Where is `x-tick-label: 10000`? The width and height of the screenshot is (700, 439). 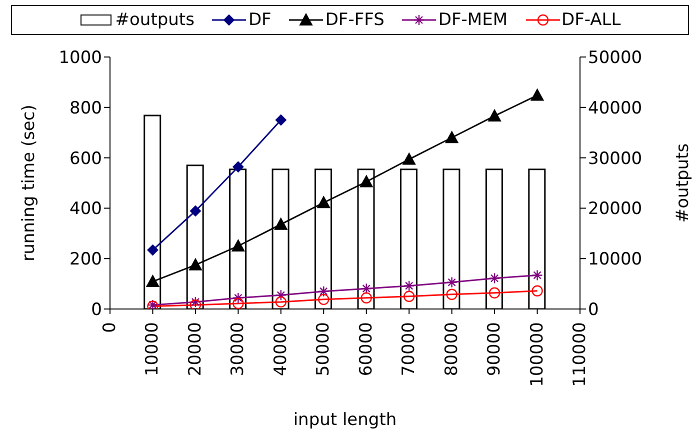
x-tick-label: 10000 is located at coordinates (152, 349).